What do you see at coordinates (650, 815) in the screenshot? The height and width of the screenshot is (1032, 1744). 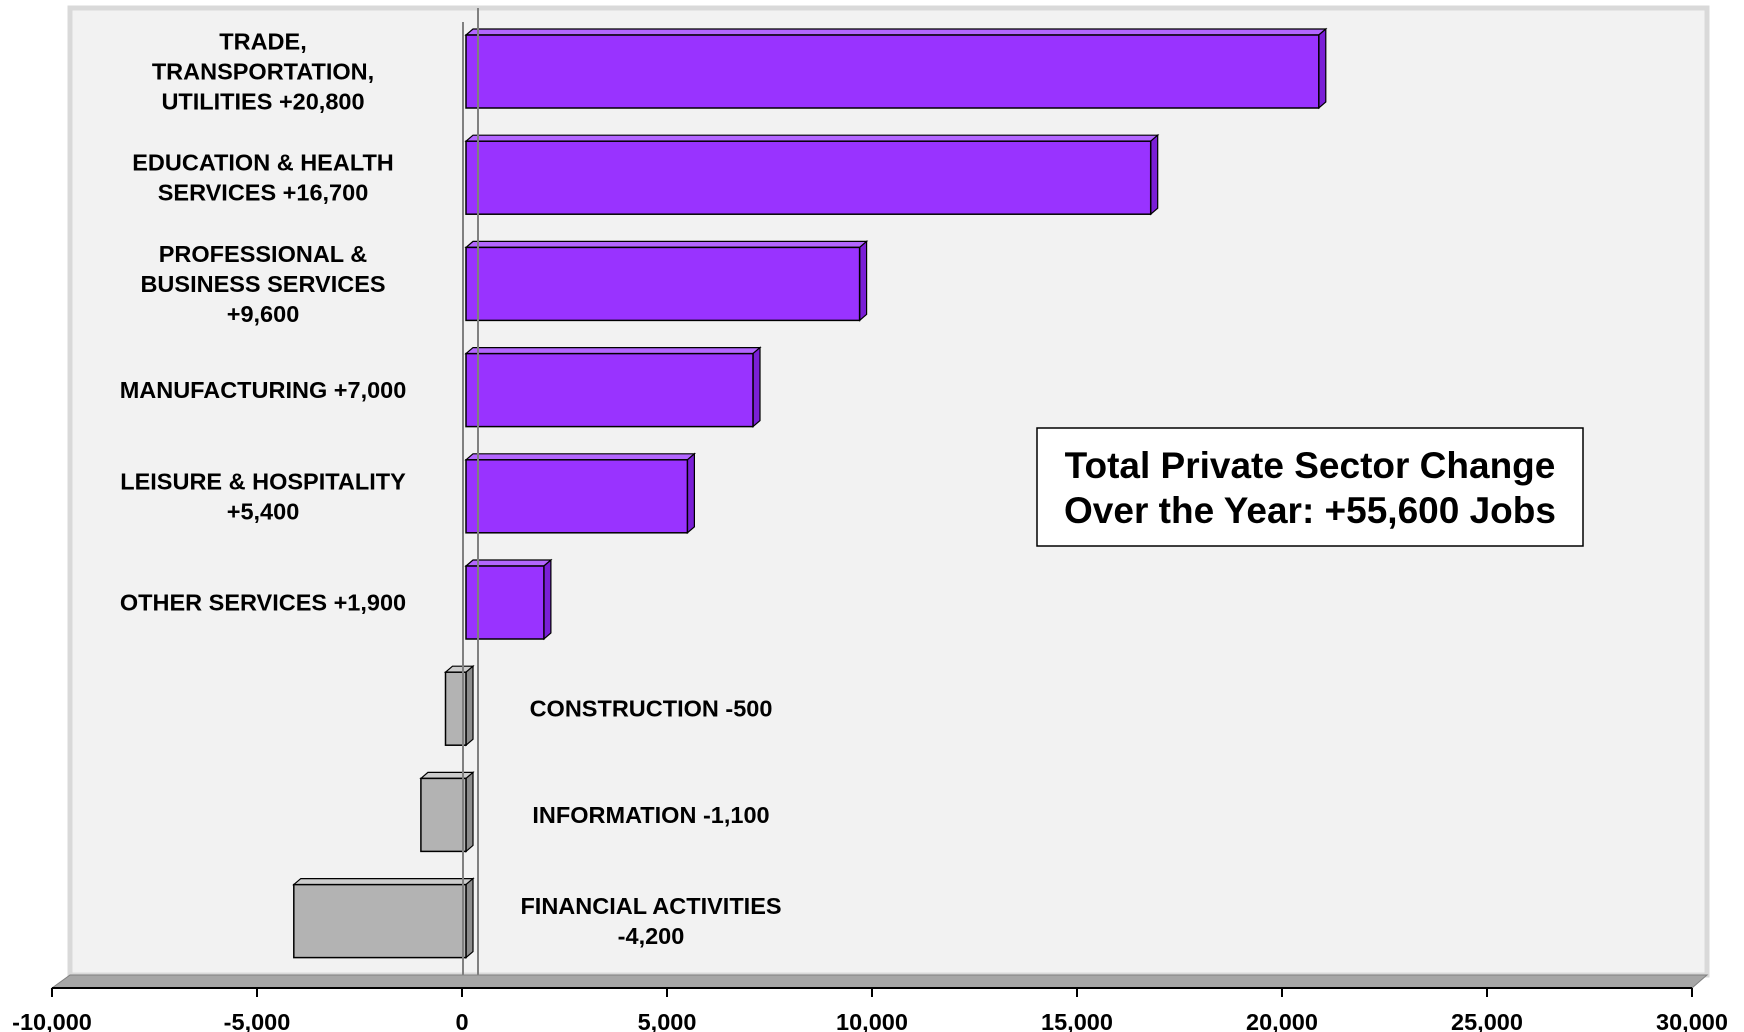 I see `category-label: INFORMATION -1,100` at bounding box center [650, 815].